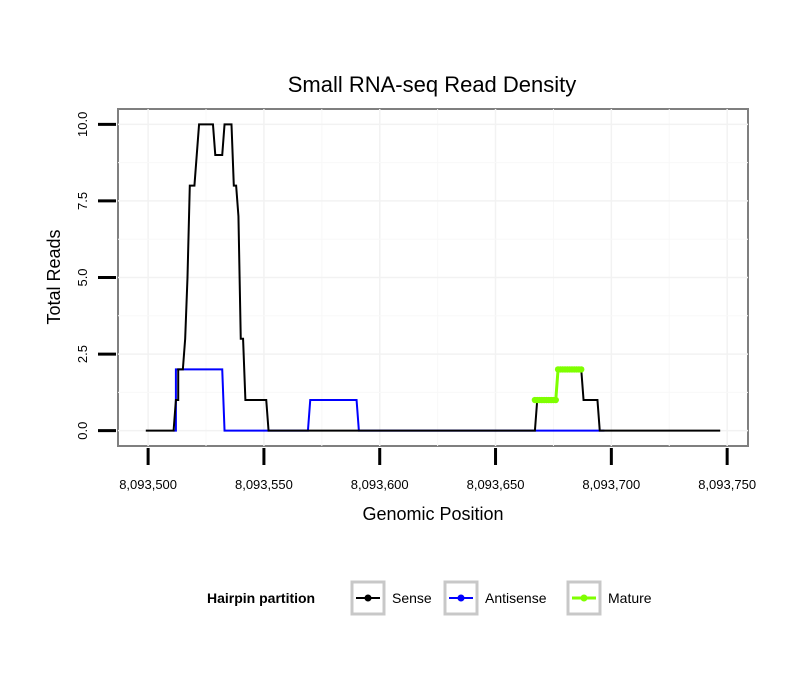 The width and height of the screenshot is (810, 690). I want to click on x-tick-label: 8,093,500, so click(148, 484).